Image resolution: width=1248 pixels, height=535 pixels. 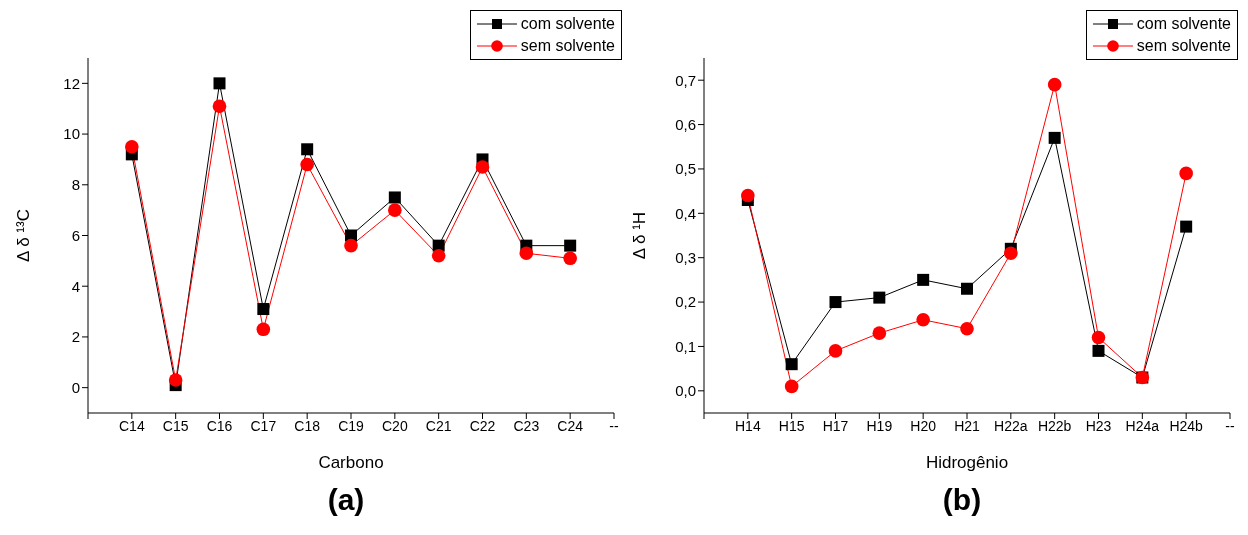 What do you see at coordinates (75, 337) in the screenshot?
I see `y-tick-label: 2` at bounding box center [75, 337].